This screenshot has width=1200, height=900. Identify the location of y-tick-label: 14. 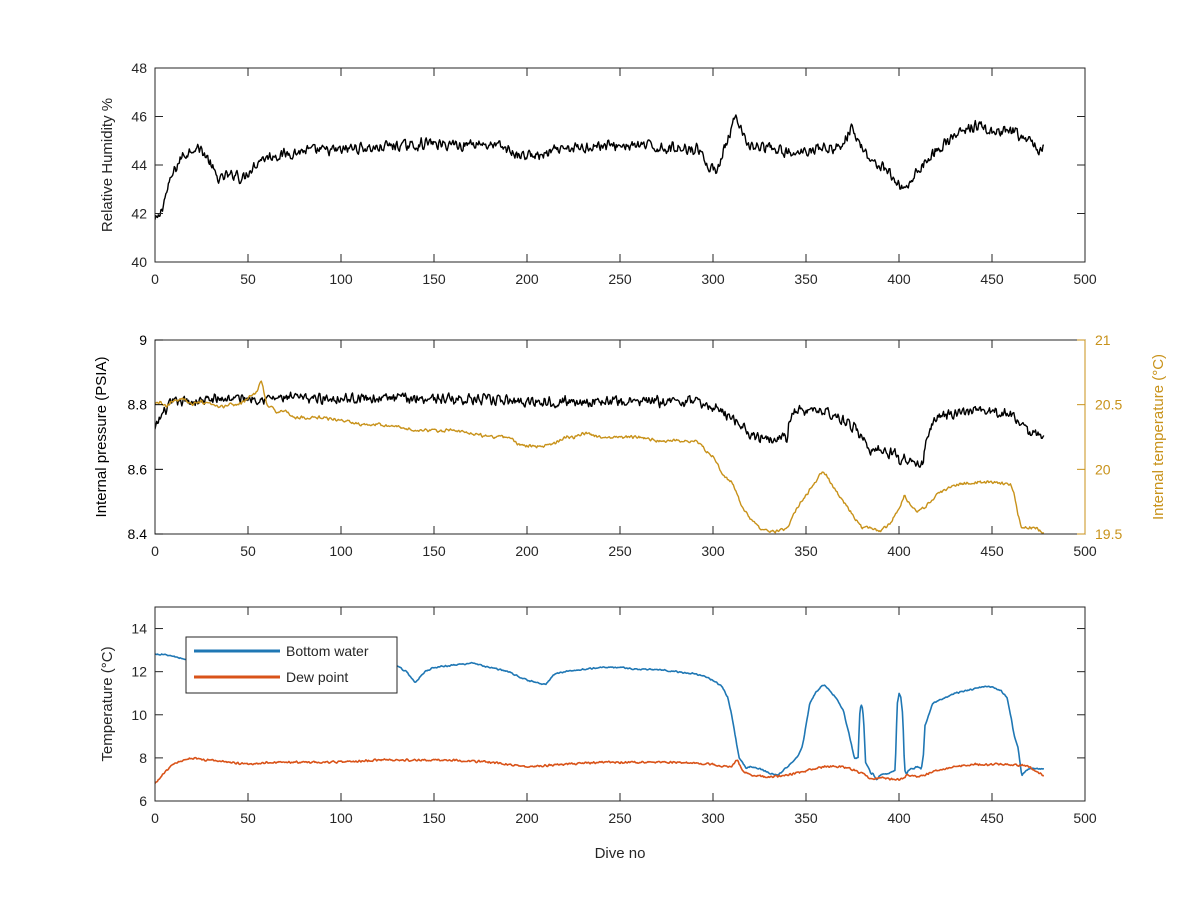
(139, 629).